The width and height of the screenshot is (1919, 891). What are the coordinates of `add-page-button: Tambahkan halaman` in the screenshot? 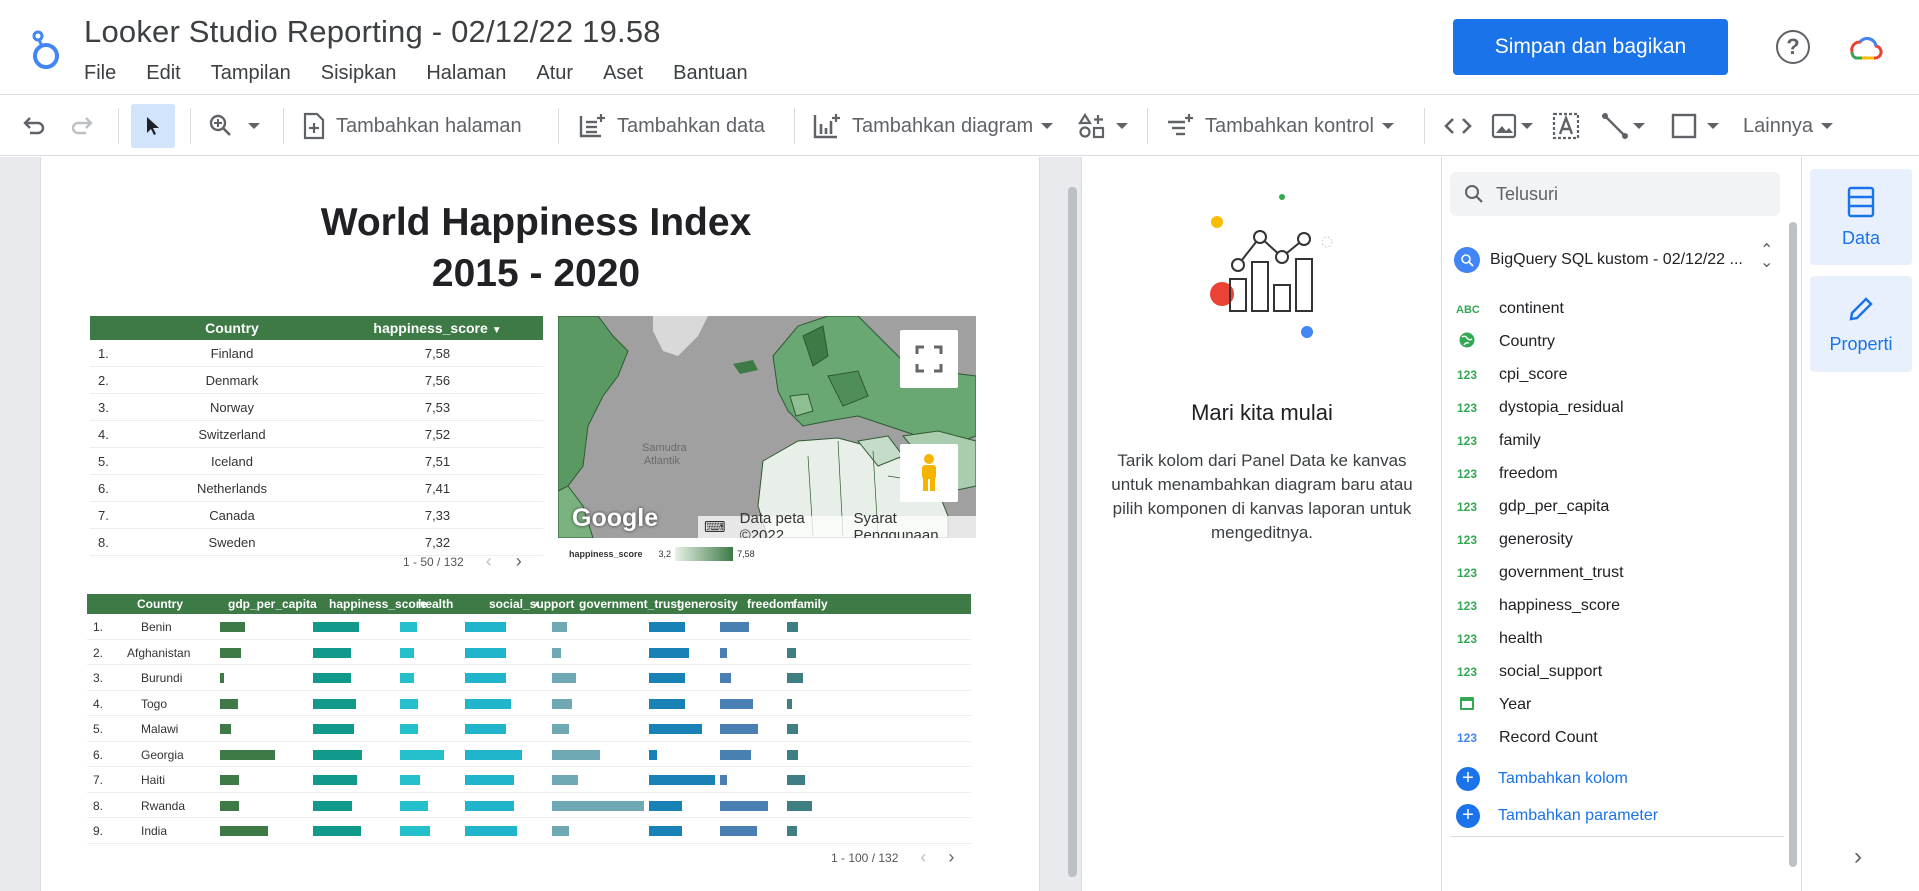 It's located at (412, 126).